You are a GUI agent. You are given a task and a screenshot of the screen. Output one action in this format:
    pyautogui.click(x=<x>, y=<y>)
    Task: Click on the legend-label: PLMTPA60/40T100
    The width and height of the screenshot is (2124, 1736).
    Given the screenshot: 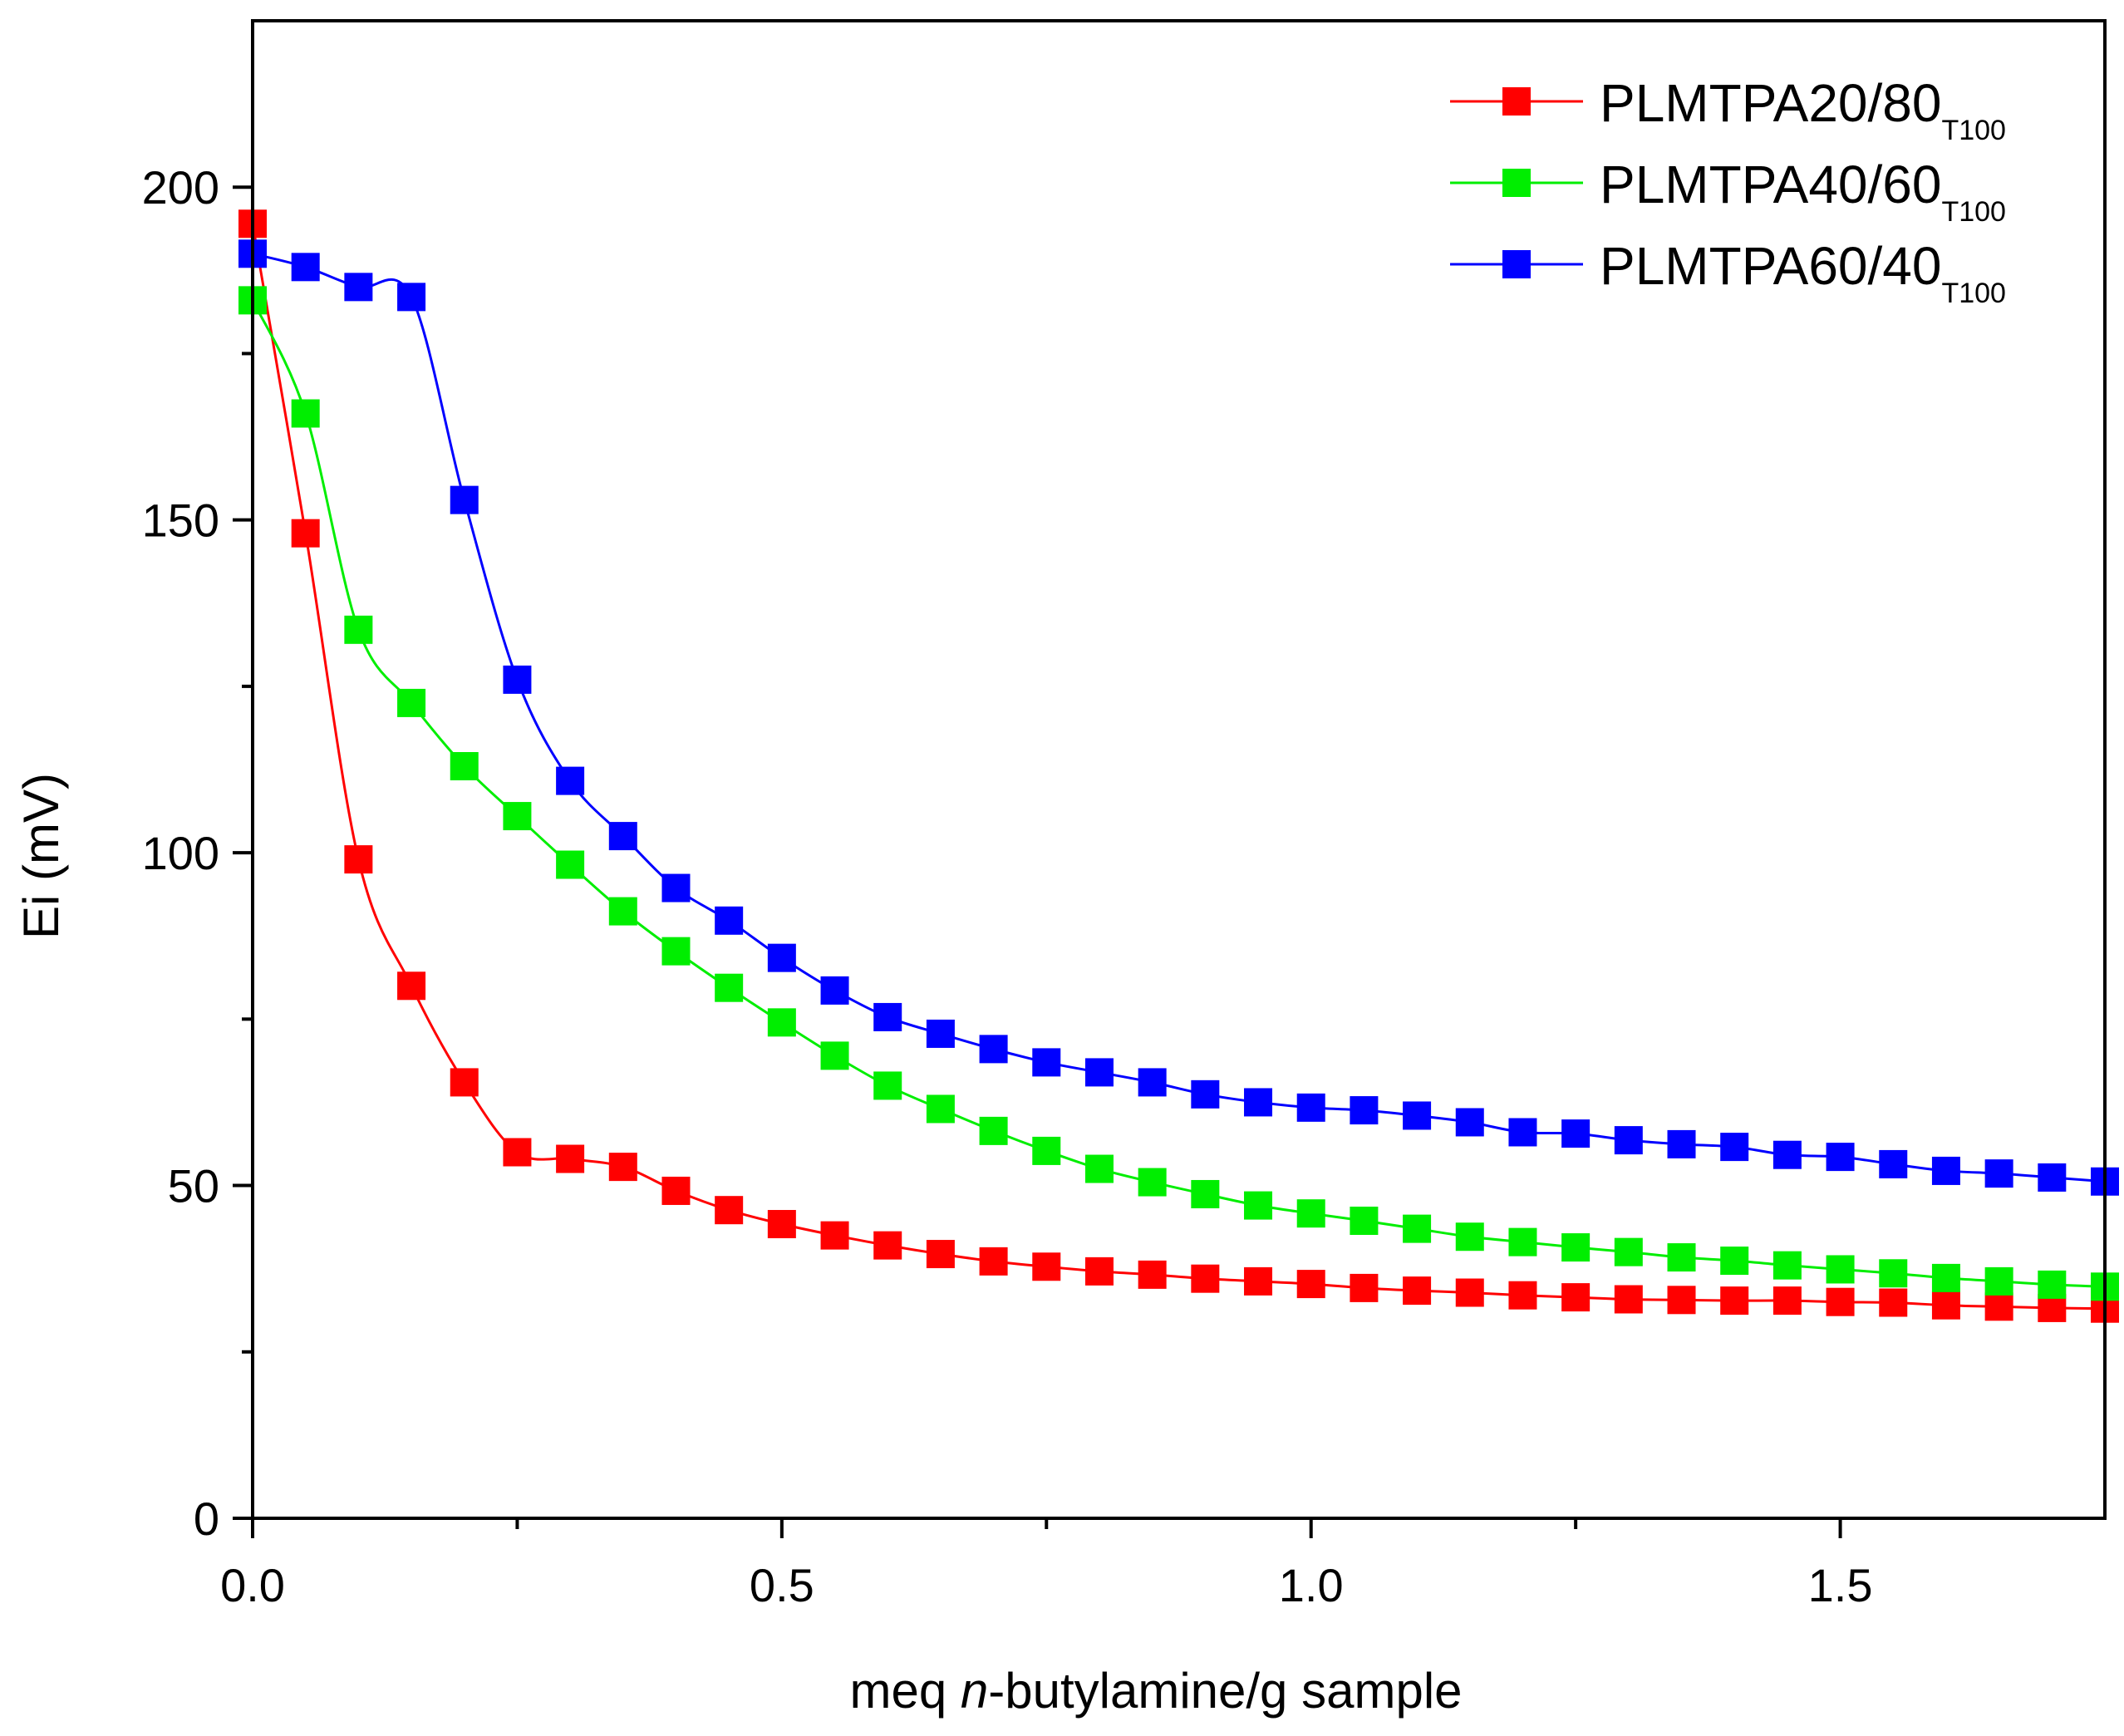 What is the action you would take?
    pyautogui.click(x=1803, y=272)
    